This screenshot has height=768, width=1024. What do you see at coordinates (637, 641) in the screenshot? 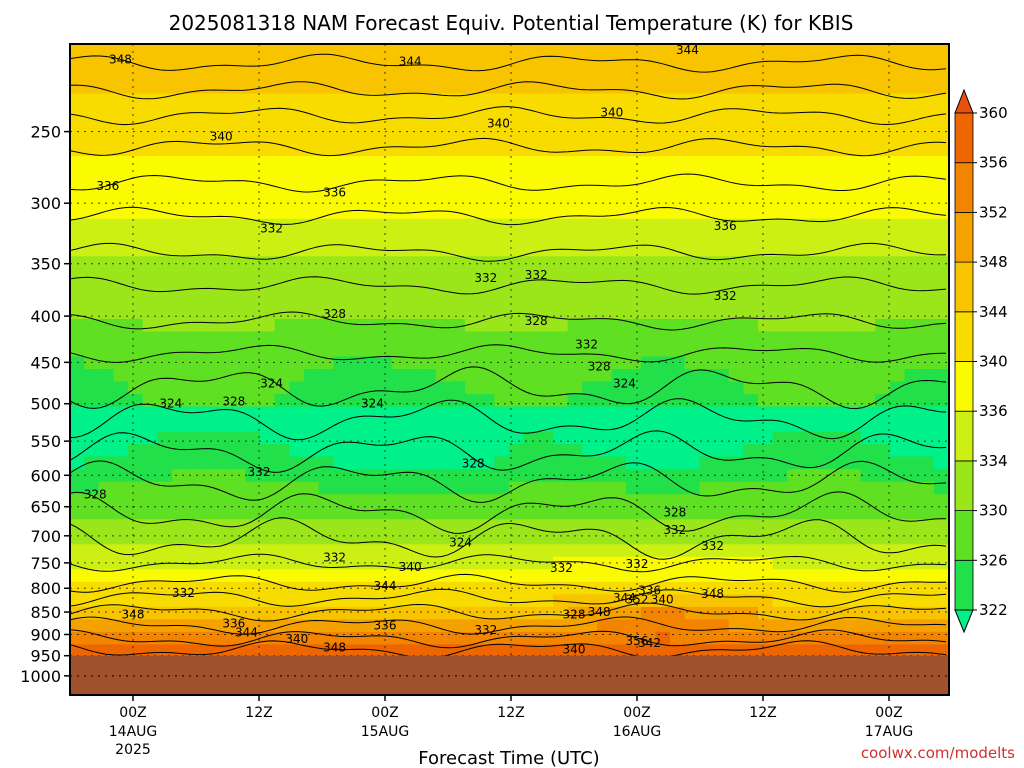
I see `contour-label: 356` at bounding box center [637, 641].